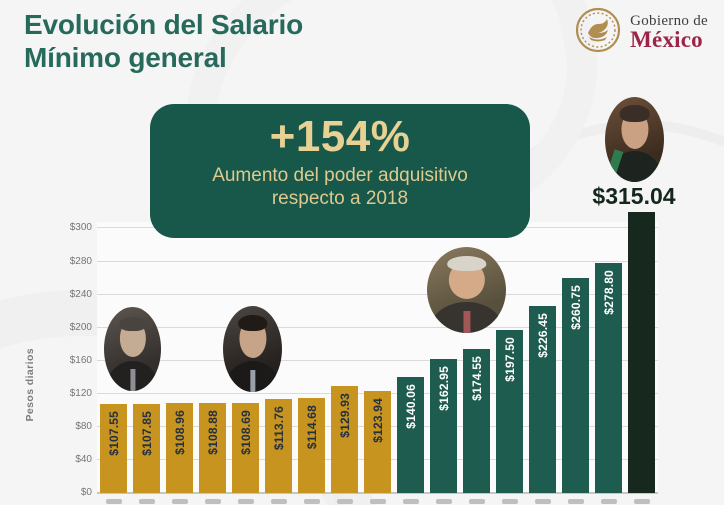 Image resolution: width=724 pixels, height=505 pixels. What do you see at coordinates (443, 388) in the screenshot?
I see `bar-value-label: $162.95` at bounding box center [443, 388].